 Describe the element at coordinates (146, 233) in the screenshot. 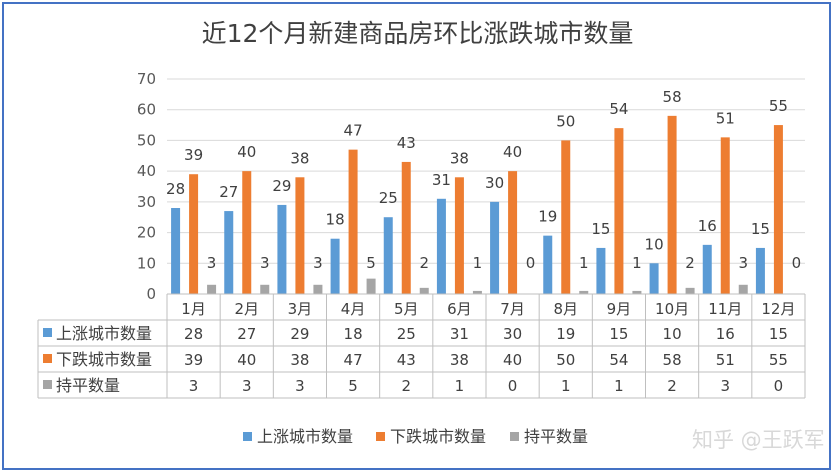

I see `y-tick-label: 20` at that location.